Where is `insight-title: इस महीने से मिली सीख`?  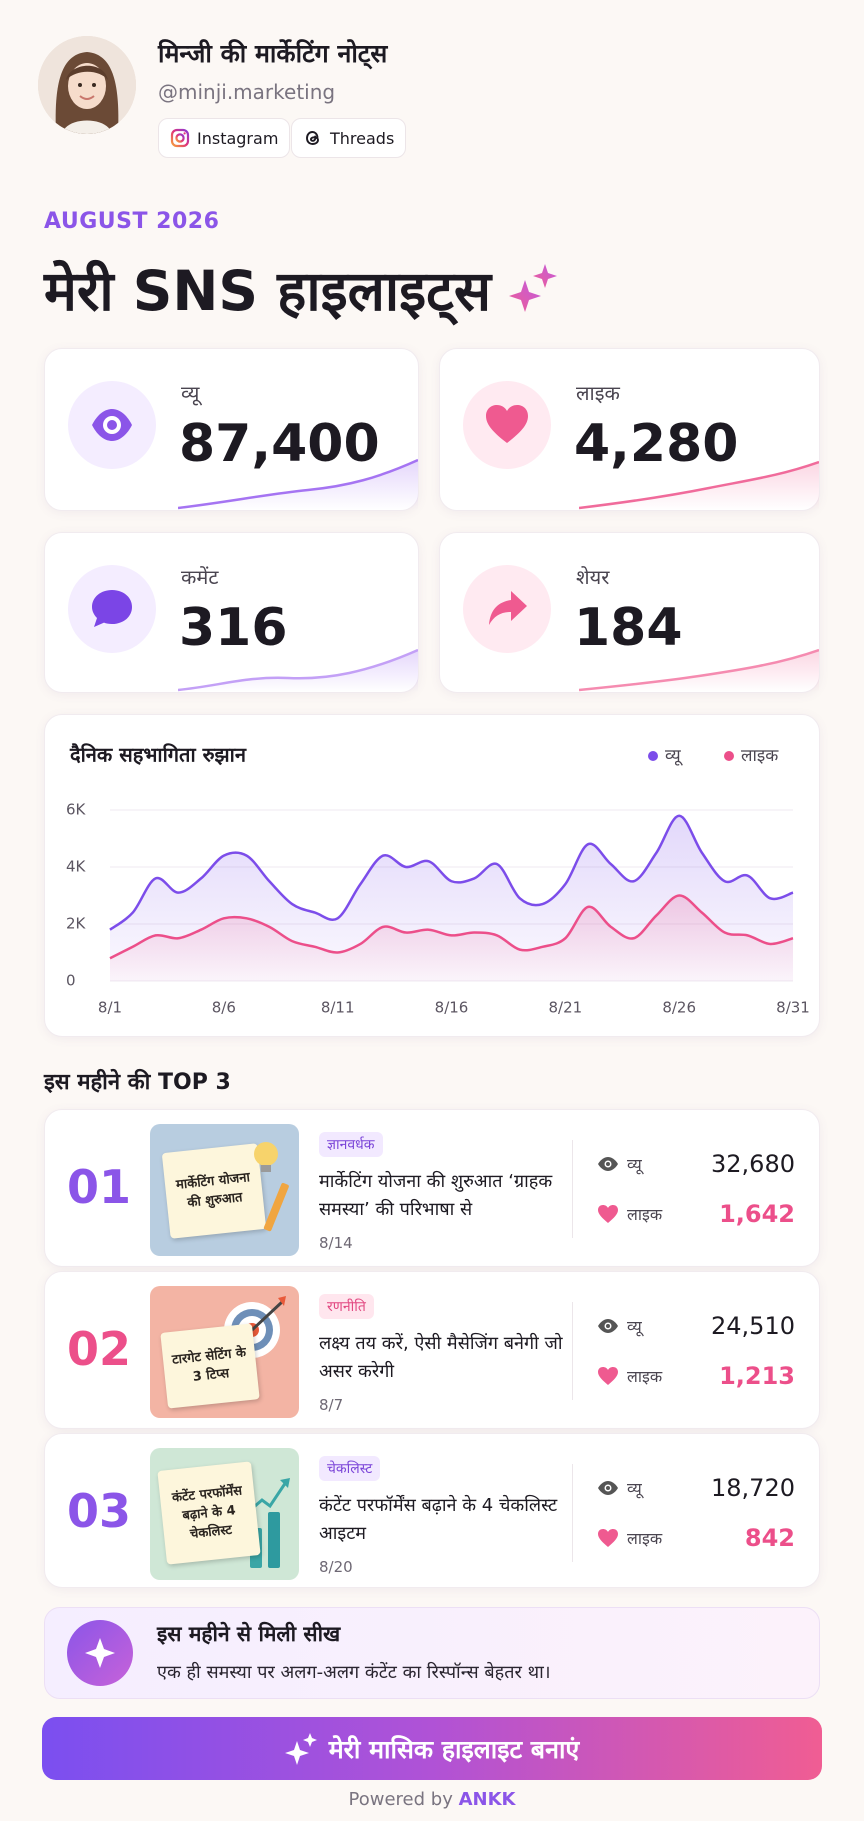 insight-title: इस महीने से मिली सीख is located at coordinates (249, 1634).